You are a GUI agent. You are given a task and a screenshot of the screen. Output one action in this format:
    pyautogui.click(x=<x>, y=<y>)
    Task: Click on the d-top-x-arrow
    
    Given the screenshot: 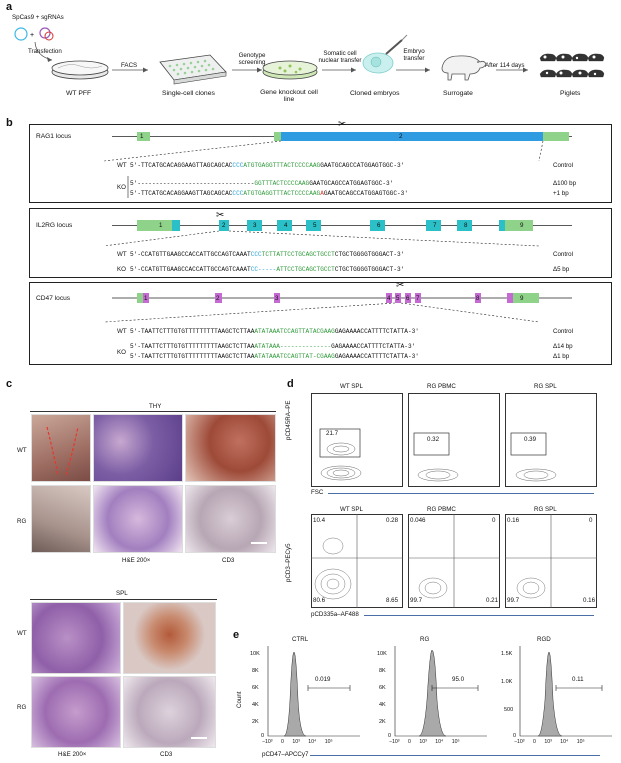 What is the action you would take?
    pyautogui.click(x=461, y=493)
    